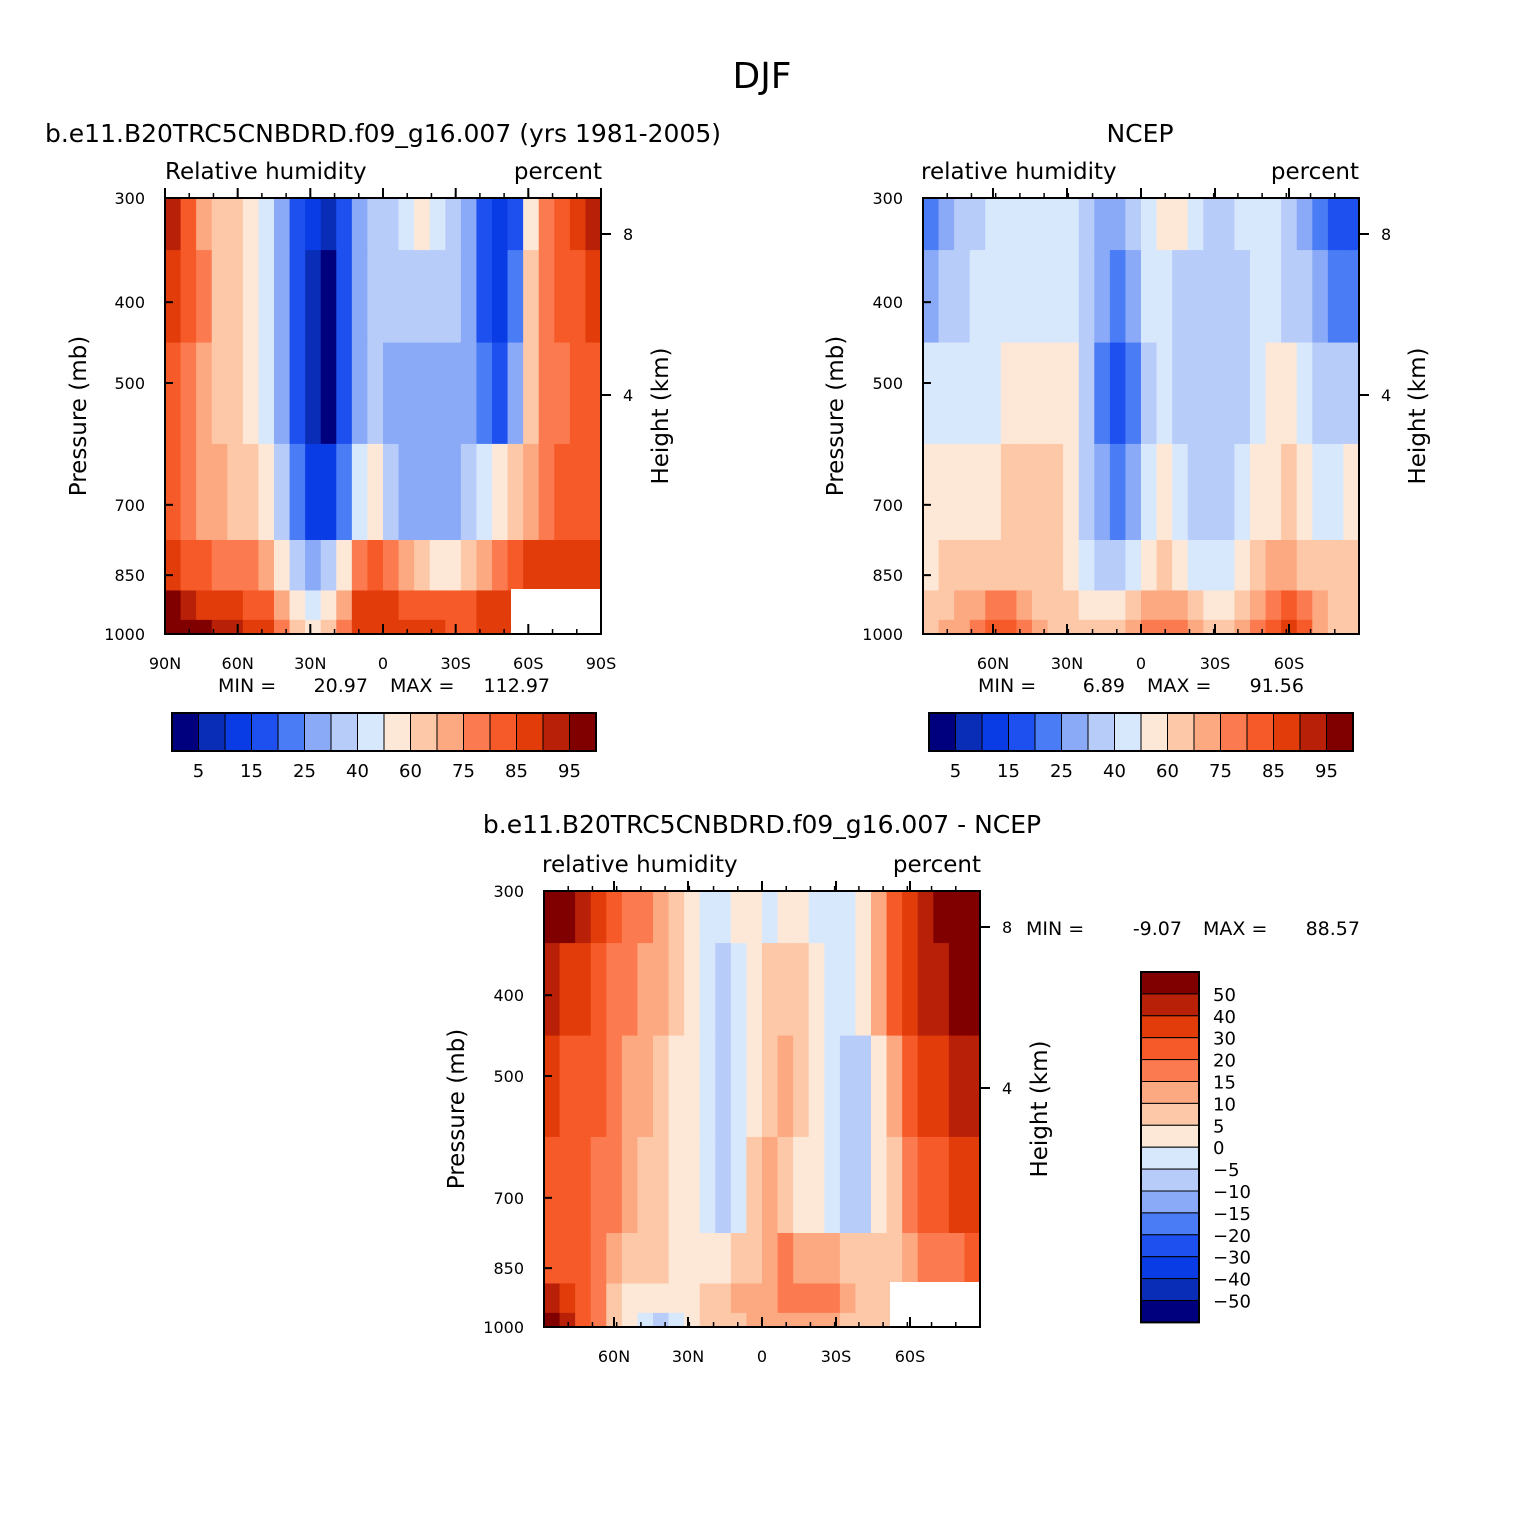 The width and height of the screenshot is (1525, 1525). What do you see at coordinates (455, 663) in the screenshot?
I see `x-tick-label: 30S` at bounding box center [455, 663].